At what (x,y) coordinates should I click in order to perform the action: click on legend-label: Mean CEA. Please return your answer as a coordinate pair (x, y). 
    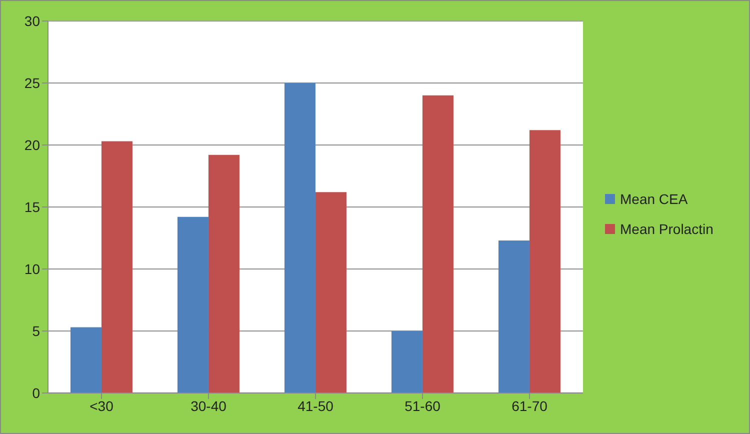
    Looking at the image, I should click on (654, 199).